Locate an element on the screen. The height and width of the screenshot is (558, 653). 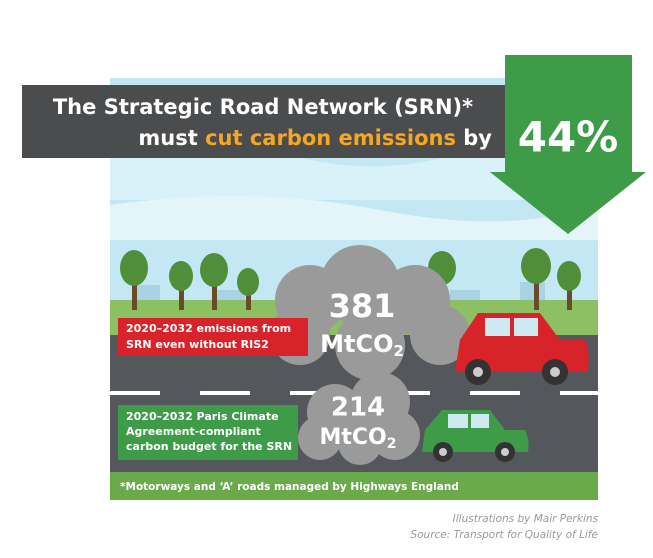
footnote-bar is located at coordinates (354, 486).